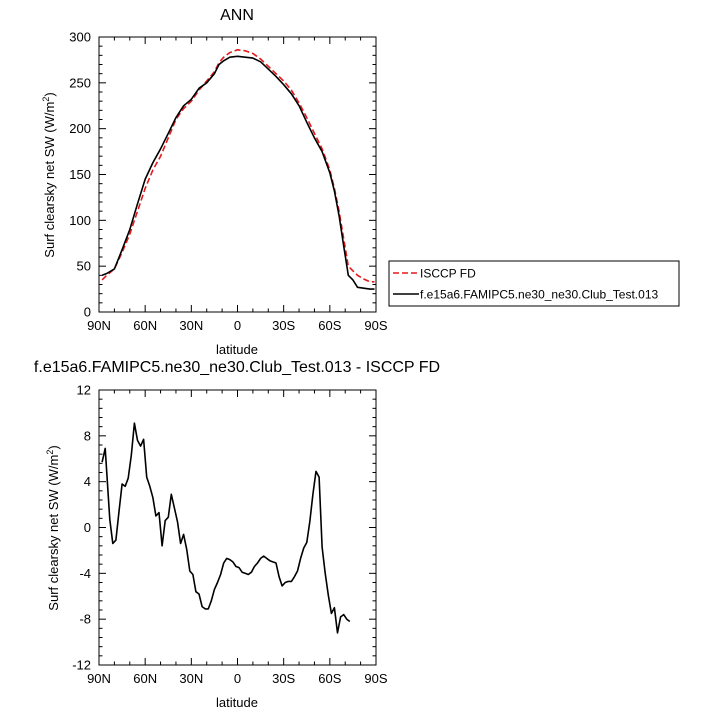 The image size is (719, 717). Describe the element at coordinates (539, 295) in the screenshot. I see `legend-label: f.e15a6.FAMIPC5.ne30_ne30.Club_Test.013` at that location.